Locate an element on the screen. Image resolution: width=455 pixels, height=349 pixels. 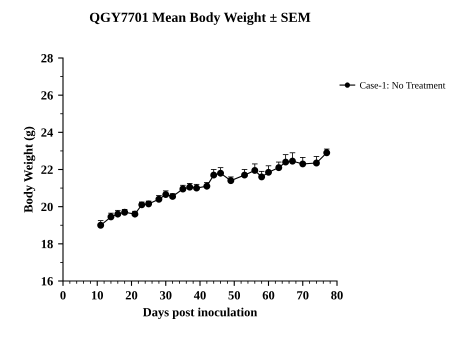
x-tick-label: 60 is located at coordinates (268, 295).